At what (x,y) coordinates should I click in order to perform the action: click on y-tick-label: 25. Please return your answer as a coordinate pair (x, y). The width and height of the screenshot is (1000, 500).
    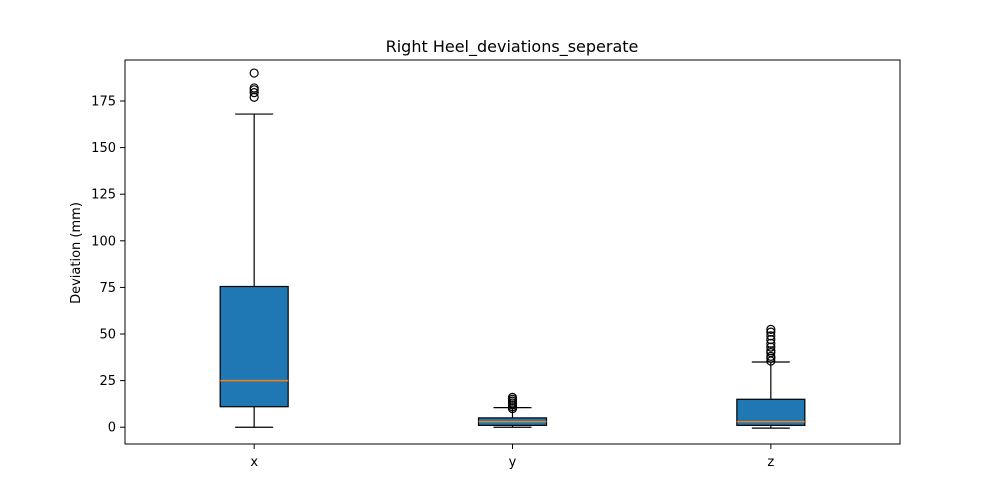
    Looking at the image, I should click on (107, 381).